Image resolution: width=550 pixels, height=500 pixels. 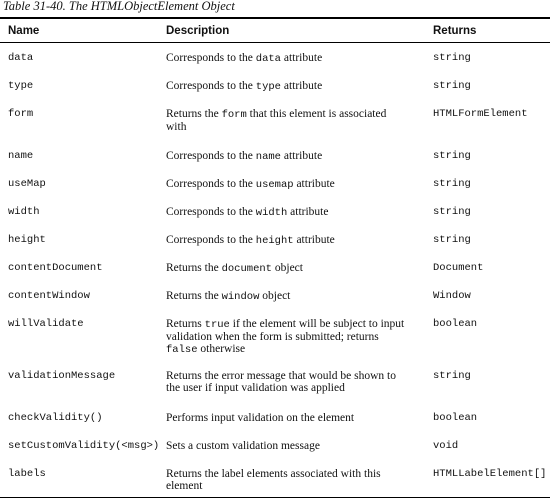 What do you see at coordinates (55, 418) in the screenshot?
I see `row-name: checkValidity()` at bounding box center [55, 418].